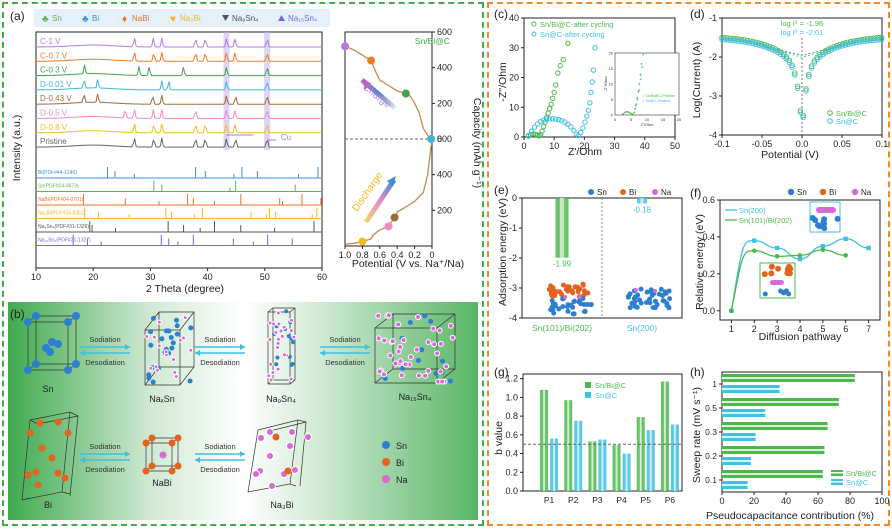 This screenshot has height=529, width=892. Describe the element at coordinates (513, 228) in the screenshot. I see `adsorption-y-tick-label: -1` at that location.